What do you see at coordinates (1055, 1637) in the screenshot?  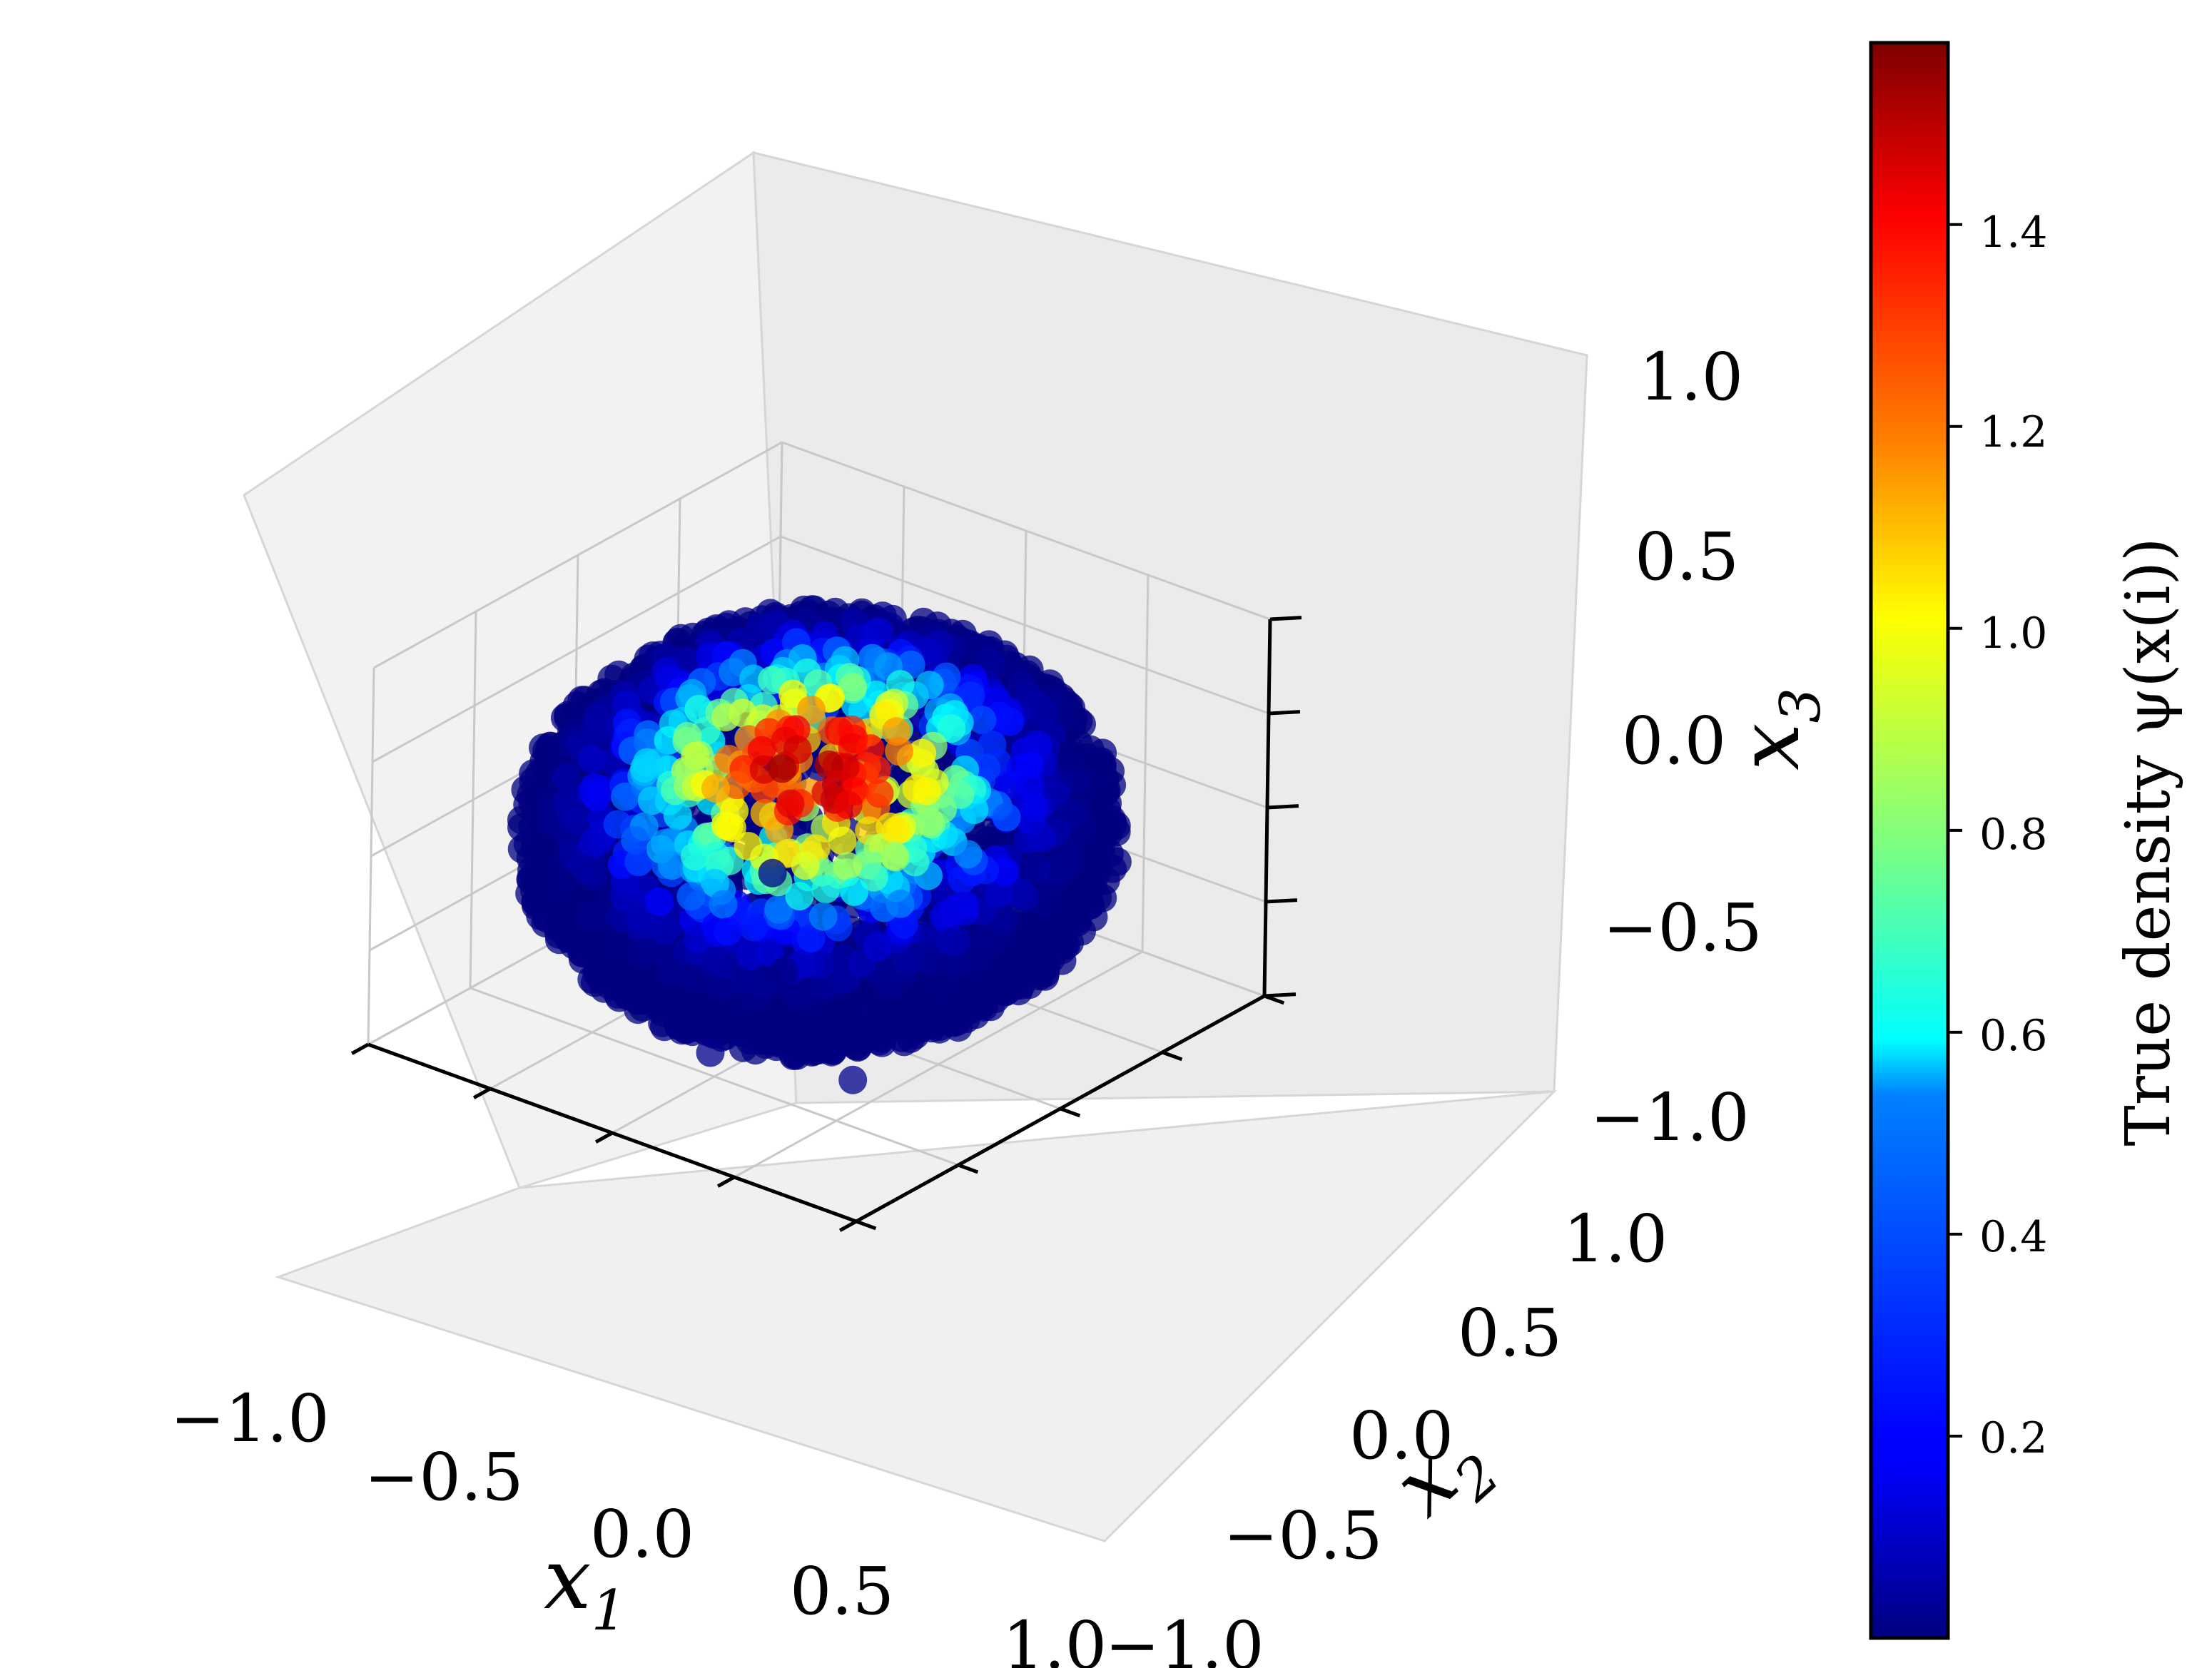 I see `x-tick-label: 1.0` at bounding box center [1055, 1637].